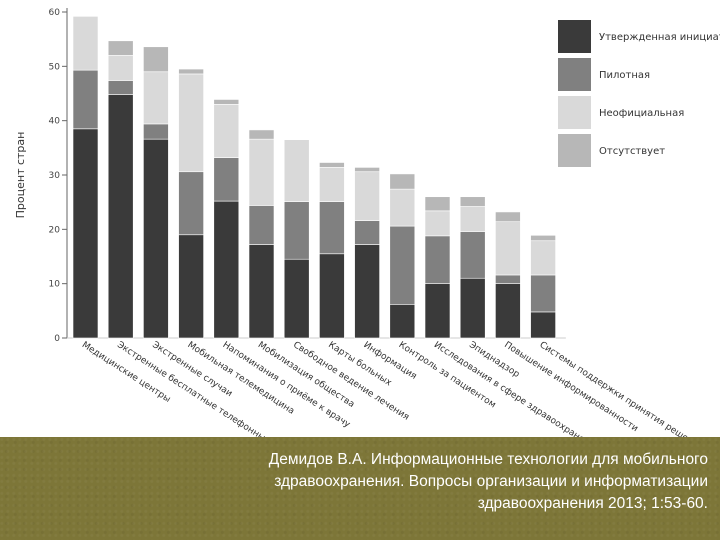 The width and height of the screenshot is (720, 540). Describe the element at coordinates (55, 176) in the screenshot. I see `y-tick-label: 30` at that location.